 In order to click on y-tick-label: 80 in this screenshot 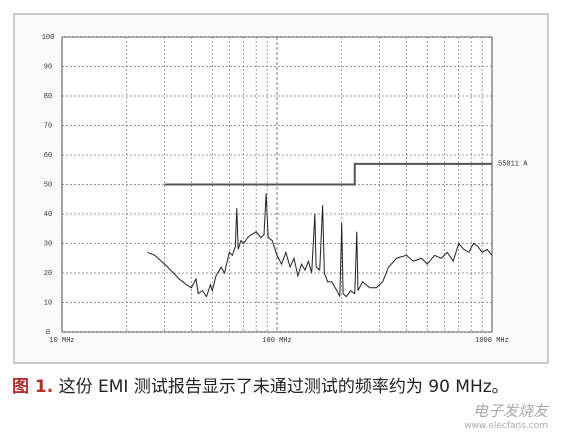, I will do `click(48, 97)`.